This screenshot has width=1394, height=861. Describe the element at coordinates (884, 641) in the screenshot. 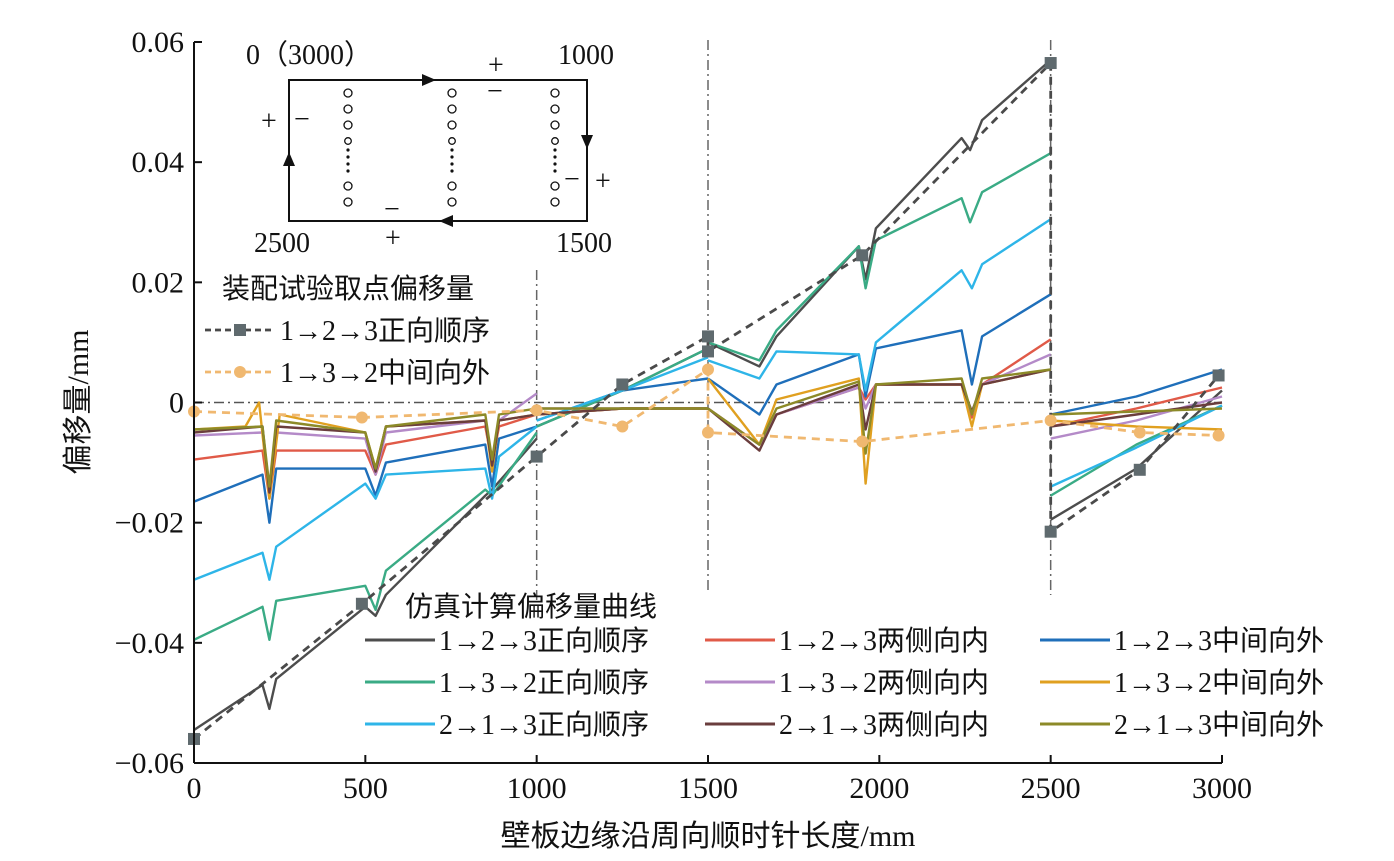

I see `legend-label-sim: 1→2→3两侧向内` at that location.